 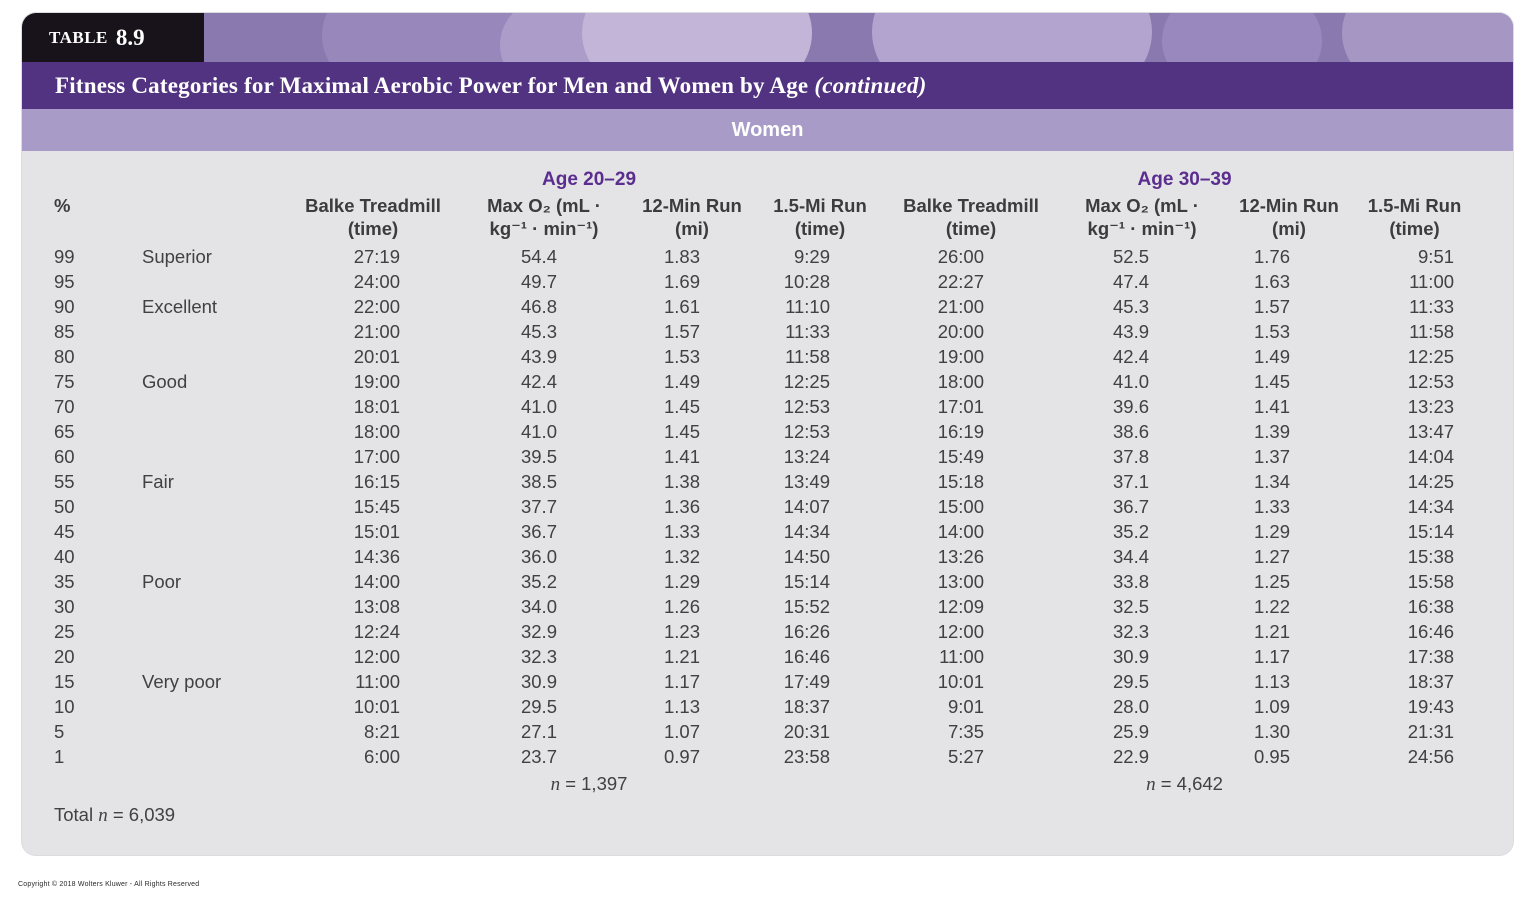 What do you see at coordinates (1431, 356) in the screenshot?
I see `value-cell: 12:25` at bounding box center [1431, 356].